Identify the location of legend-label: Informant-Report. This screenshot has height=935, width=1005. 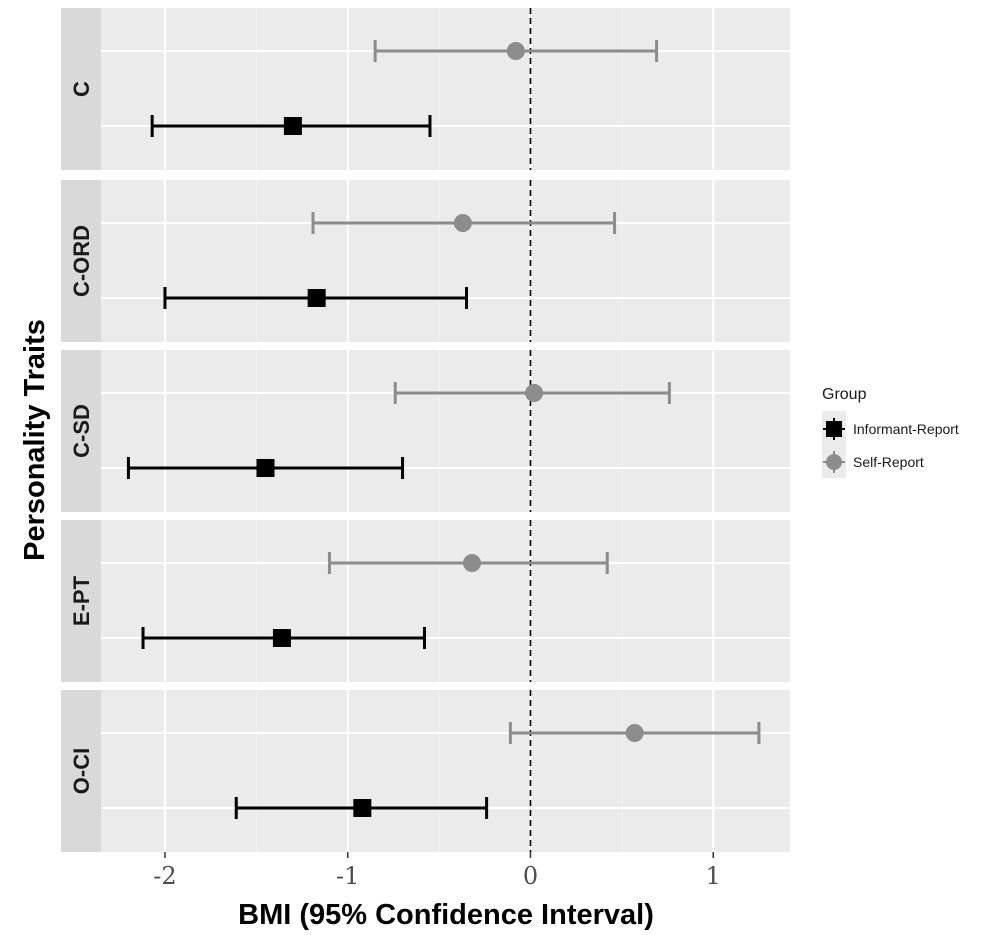
(906, 429).